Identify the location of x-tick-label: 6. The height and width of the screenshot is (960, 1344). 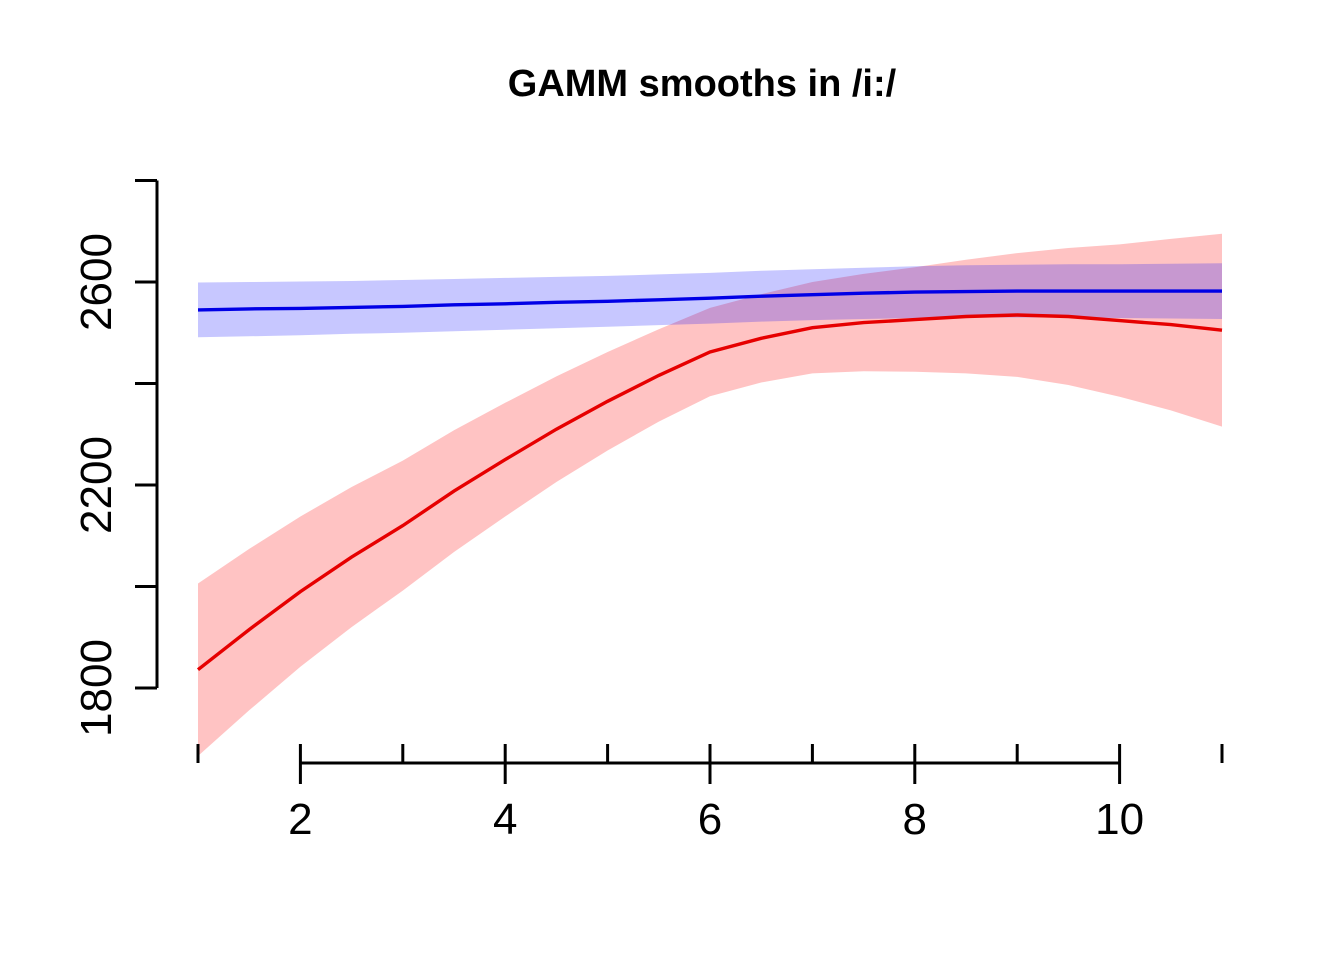
(710, 819).